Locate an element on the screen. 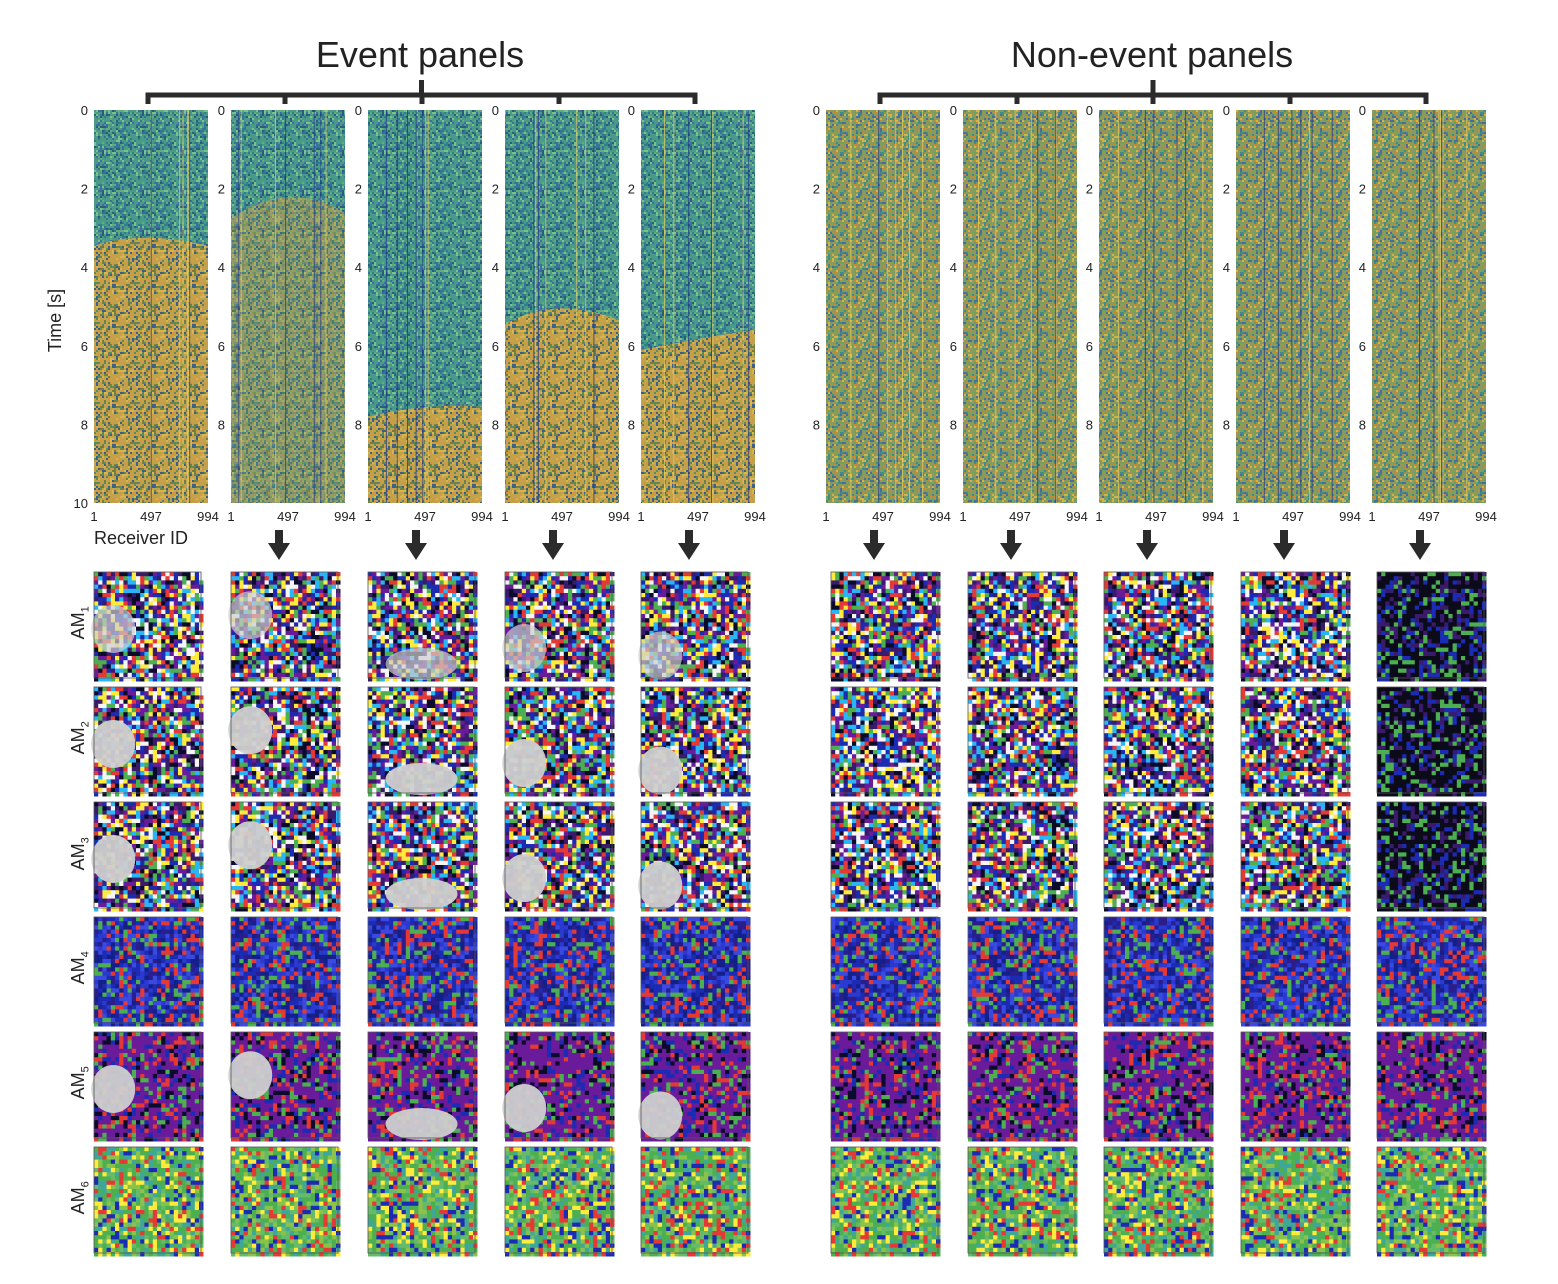  event-blob is located at coordinates (113, 629).